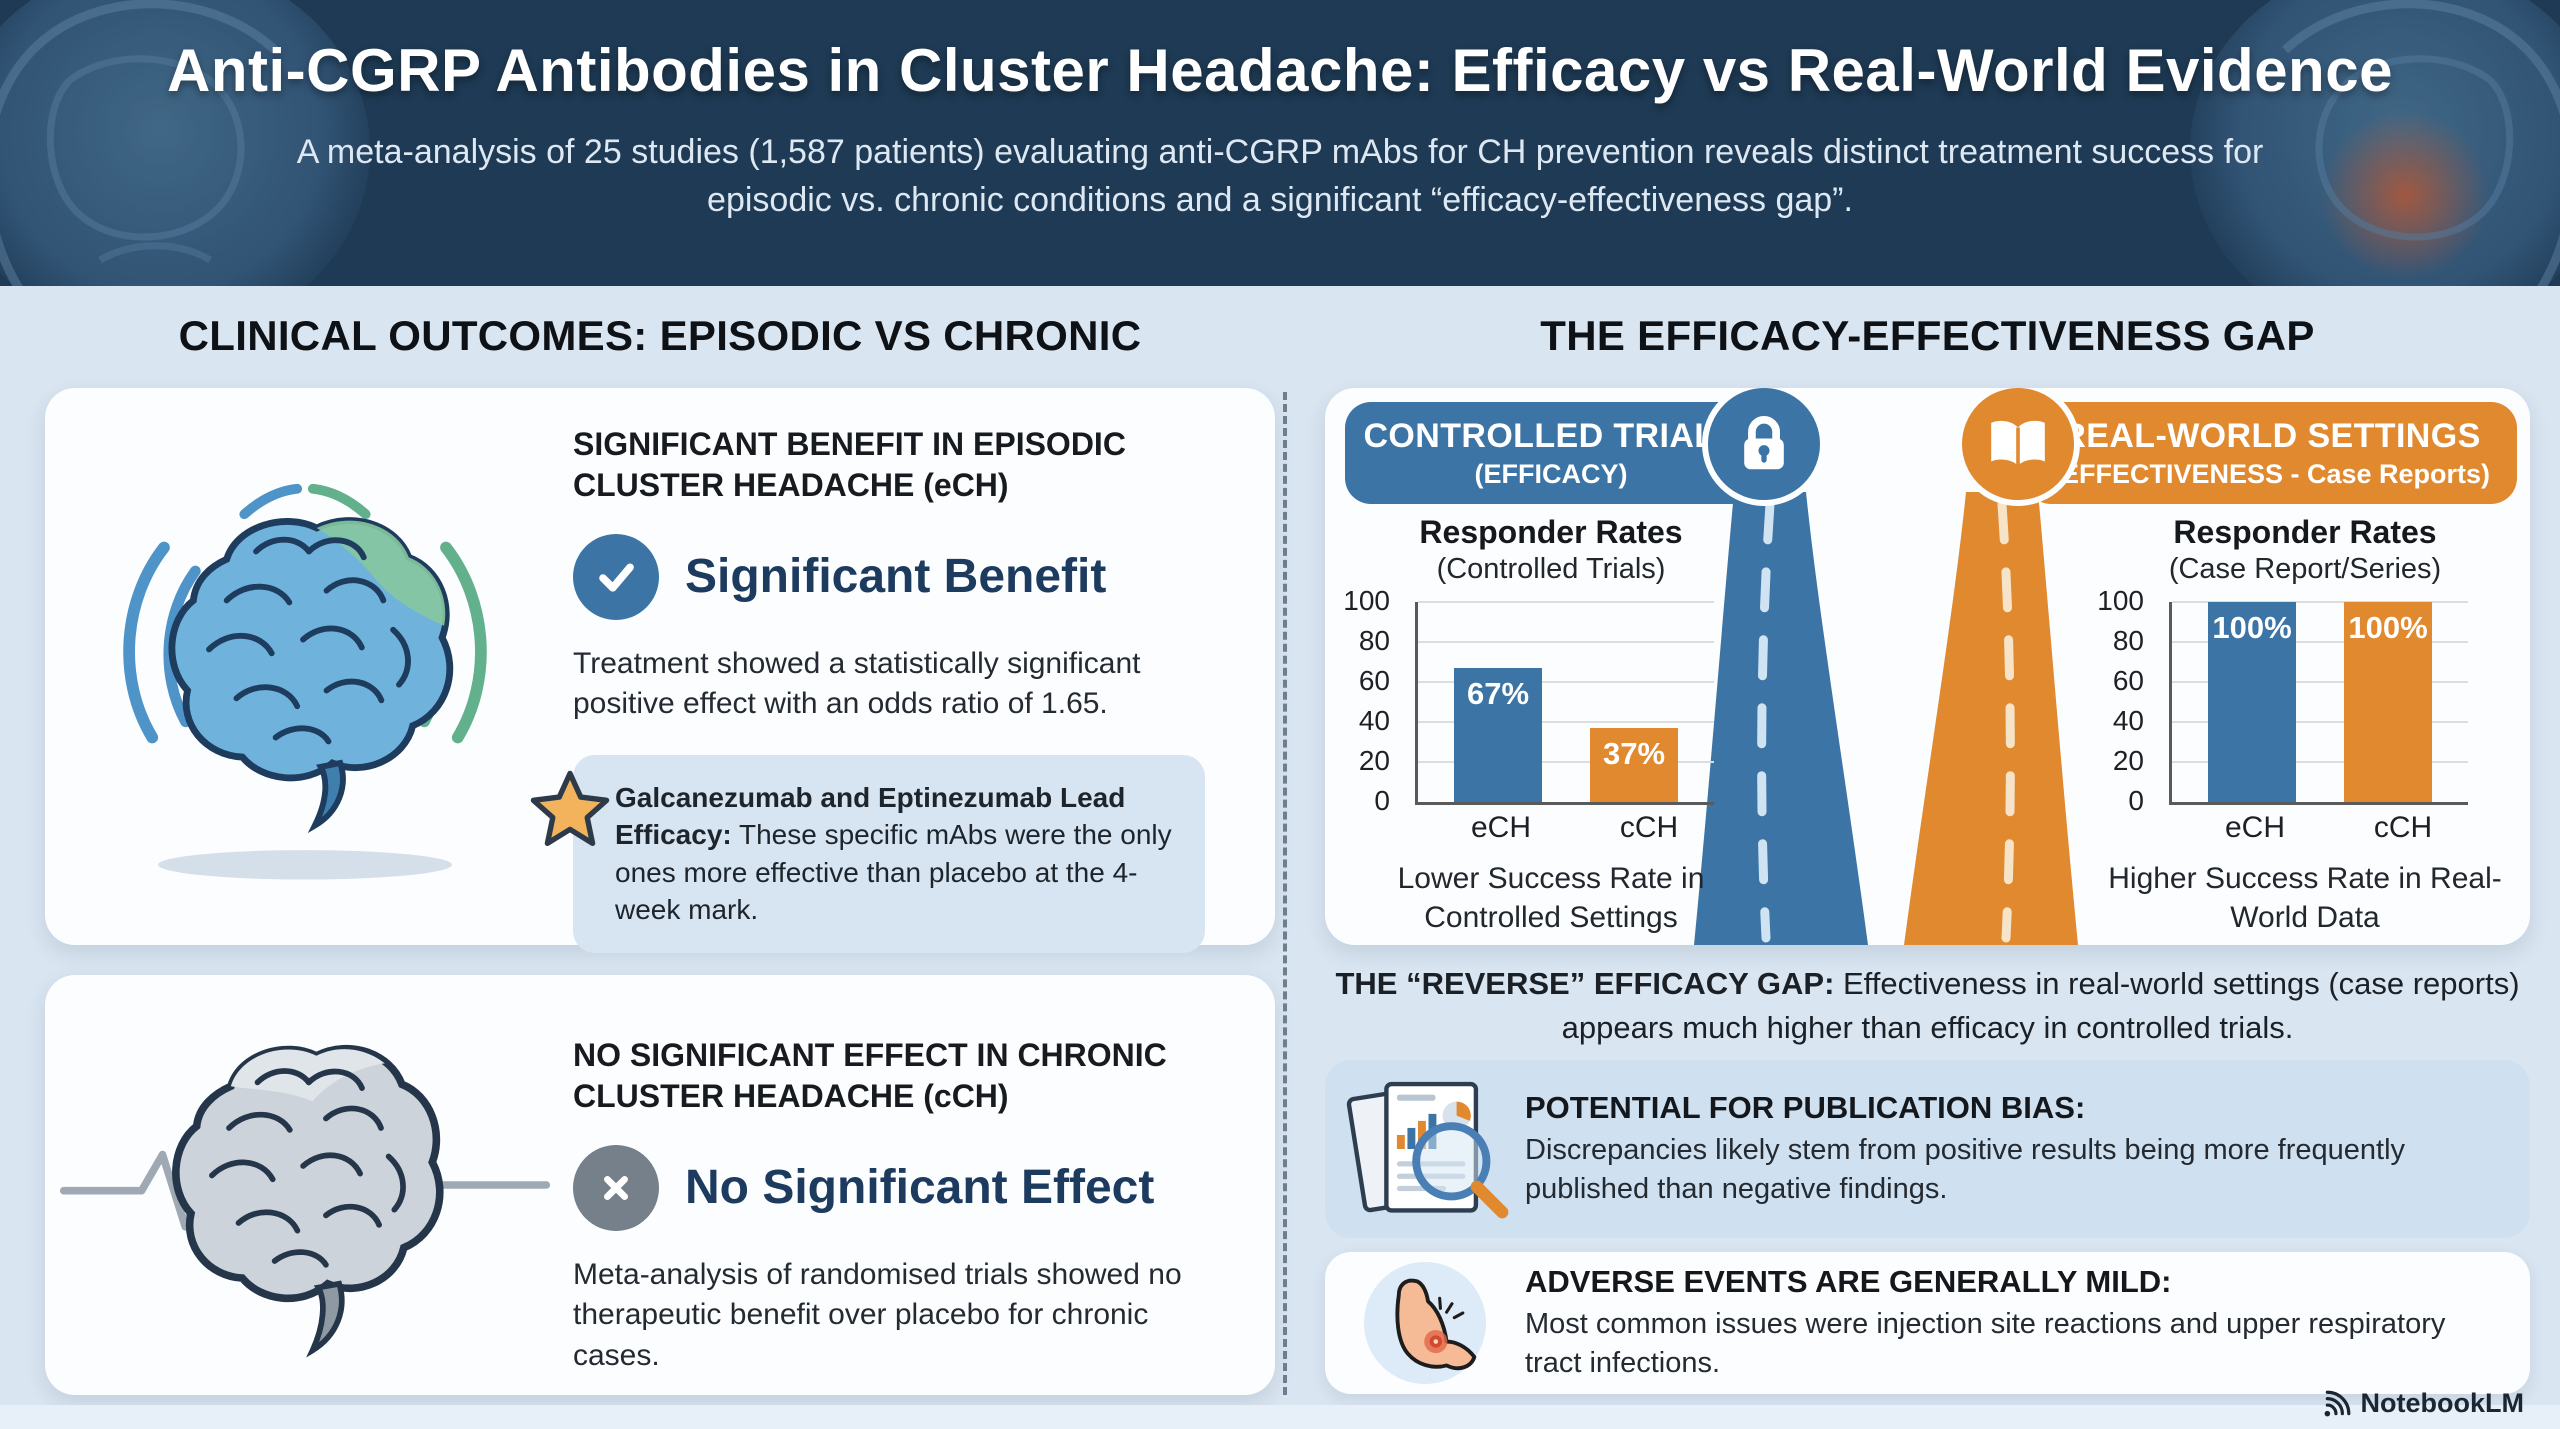  Describe the element at coordinates (2271, 435) in the screenshot. I see `badge-real-world-title: REAL-WORLD SETTINGS` at that location.